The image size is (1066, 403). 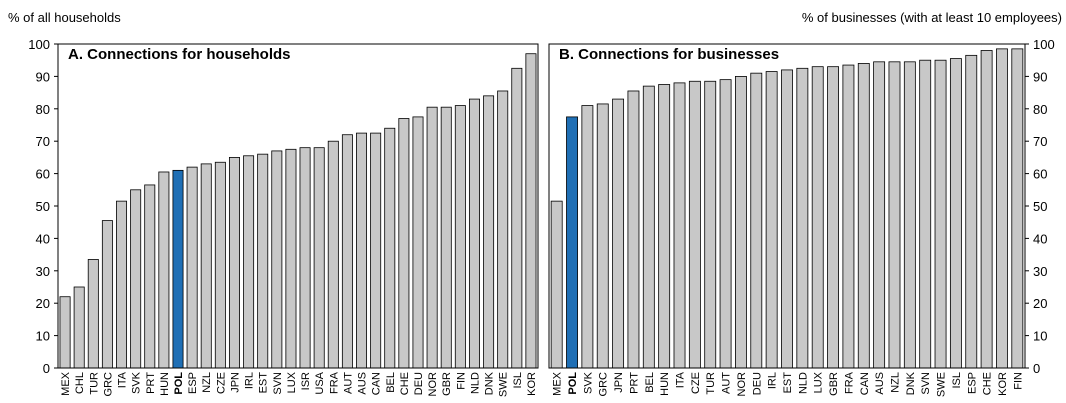 What do you see at coordinates (757, 383) in the screenshot?
I see `x-tick-label: DEU` at bounding box center [757, 383].